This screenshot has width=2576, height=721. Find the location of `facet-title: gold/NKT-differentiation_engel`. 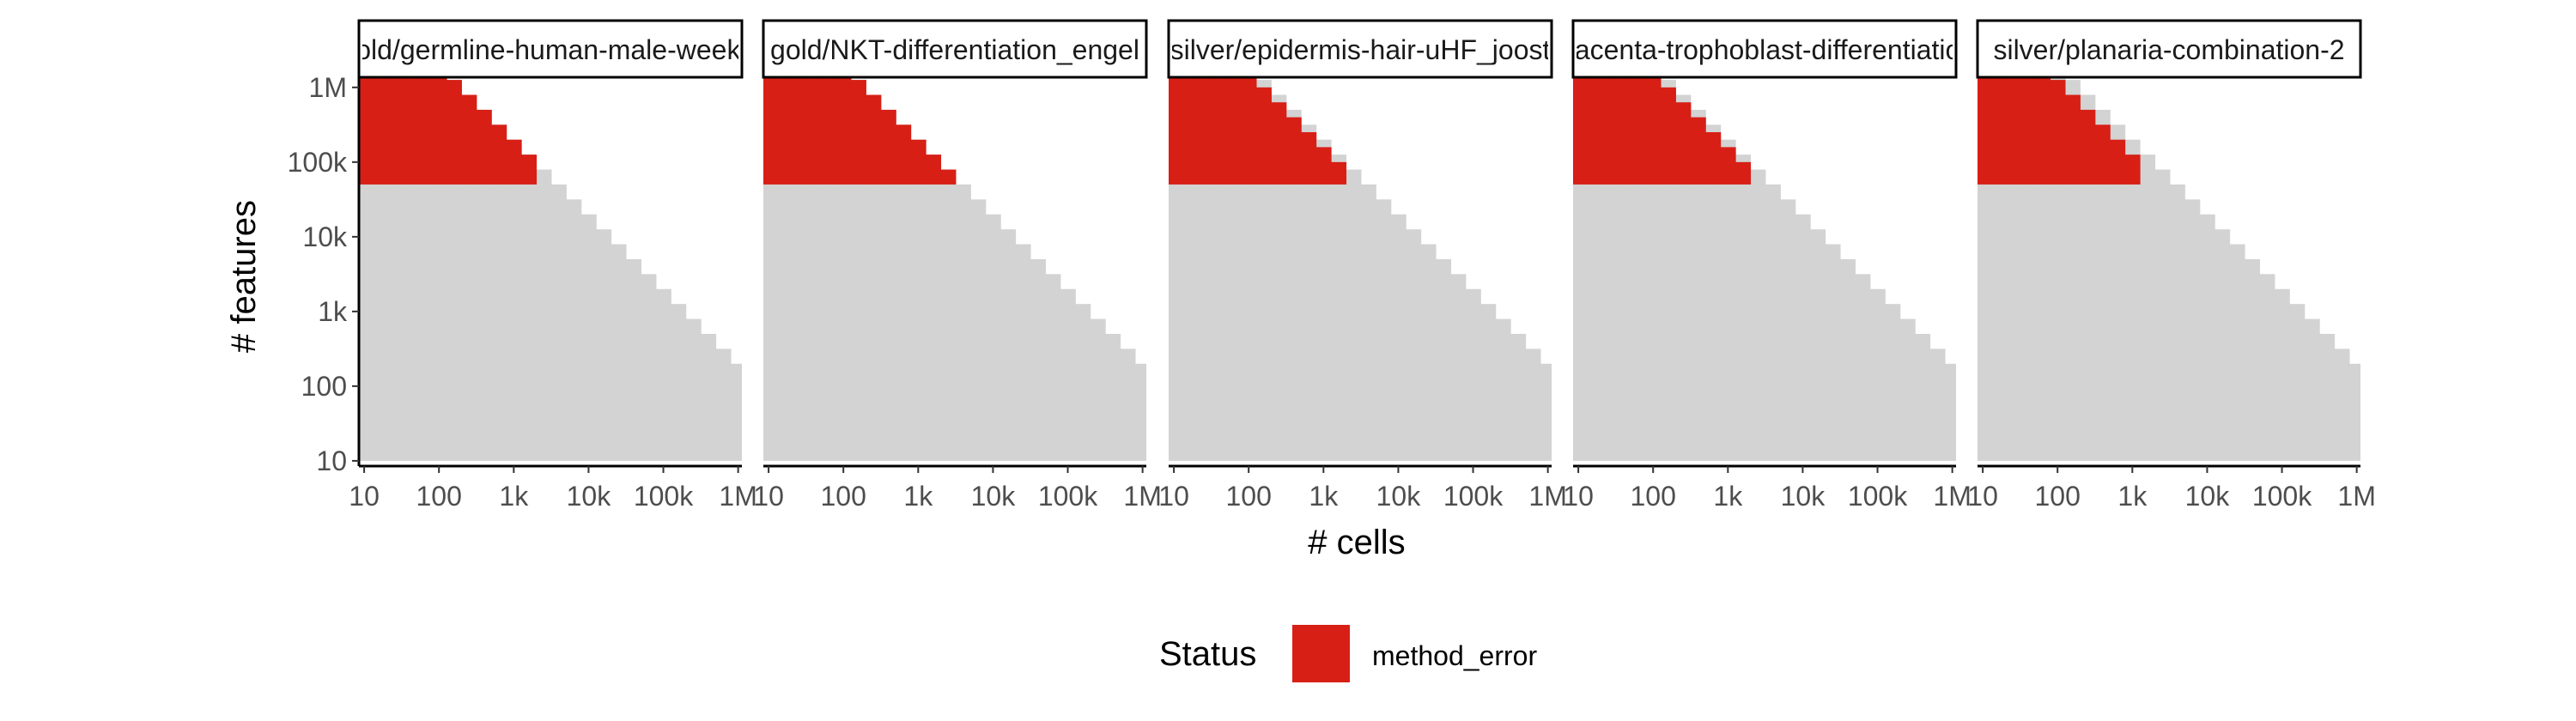

facet-title: gold/NKT-differentiation_engel is located at coordinates (954, 49).